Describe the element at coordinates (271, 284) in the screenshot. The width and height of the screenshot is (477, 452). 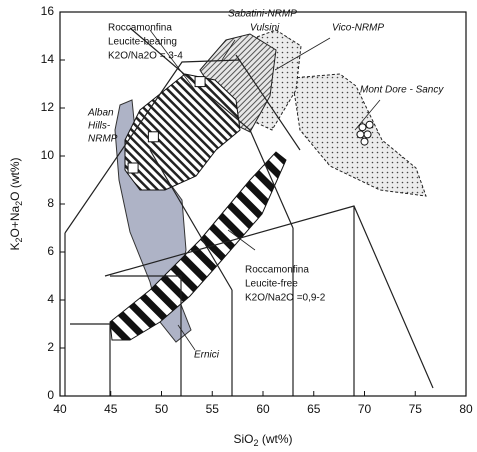
I see `annotation: Leucite-free` at that location.